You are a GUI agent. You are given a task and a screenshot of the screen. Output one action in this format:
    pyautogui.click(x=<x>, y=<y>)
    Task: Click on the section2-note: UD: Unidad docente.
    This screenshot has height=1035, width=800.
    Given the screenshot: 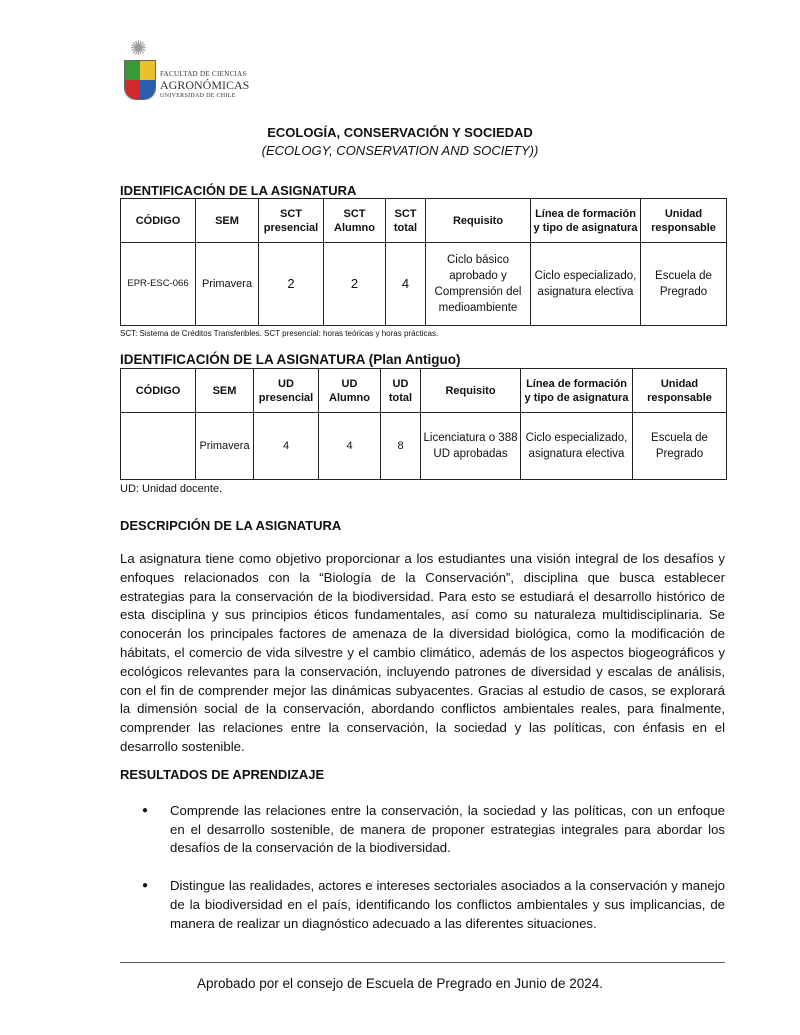 What is the action you would take?
    pyautogui.click(x=171, y=489)
    